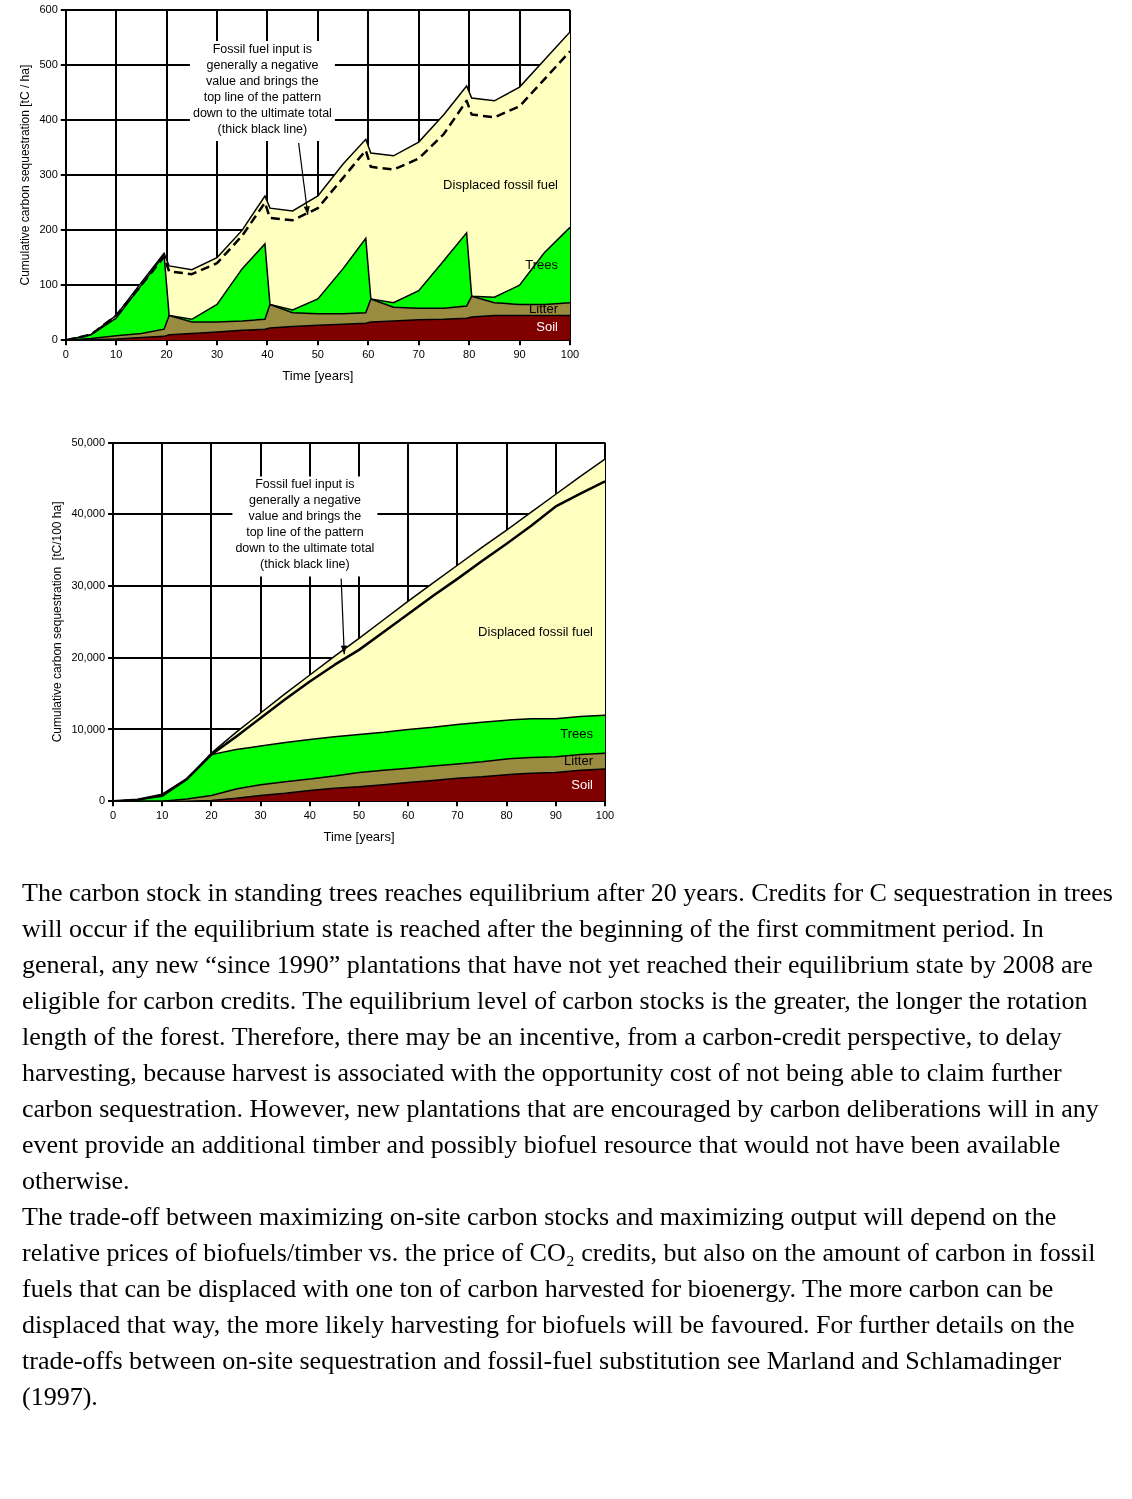  I want to click on y-tick-label: 50,000, so click(88, 441).